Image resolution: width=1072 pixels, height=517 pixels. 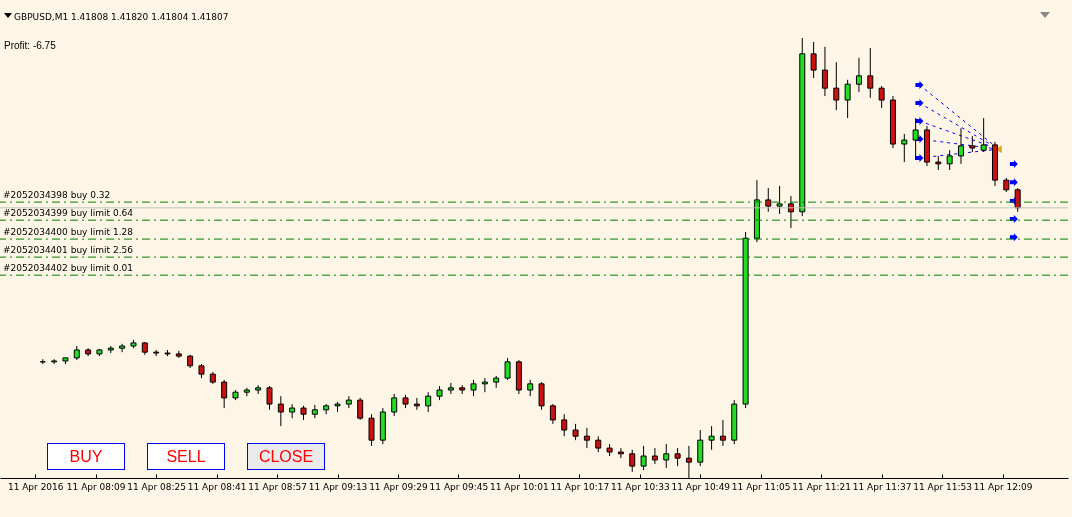 What do you see at coordinates (519, 486) in the screenshot?
I see `x-tick-label: 11 Apr 10:01` at bounding box center [519, 486].